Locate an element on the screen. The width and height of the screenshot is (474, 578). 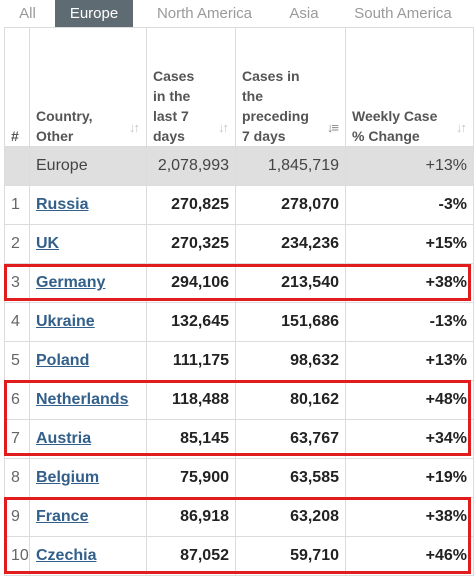
table-row: 2 UK 270,325 234,236 +15% is located at coordinates (239, 244).